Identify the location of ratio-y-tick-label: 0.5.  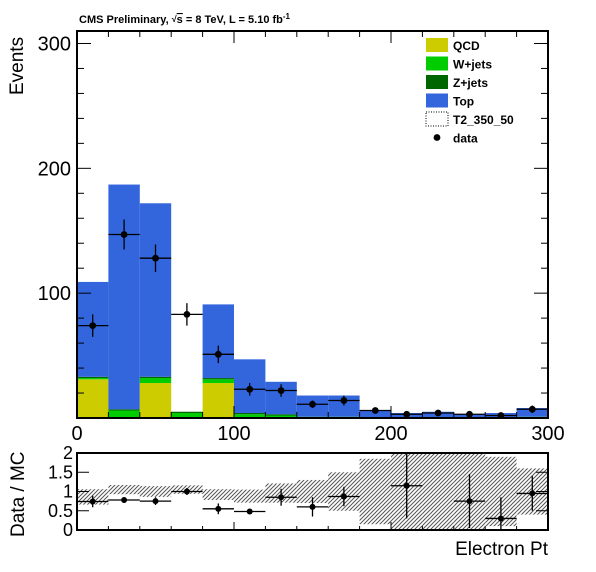
(60, 511).